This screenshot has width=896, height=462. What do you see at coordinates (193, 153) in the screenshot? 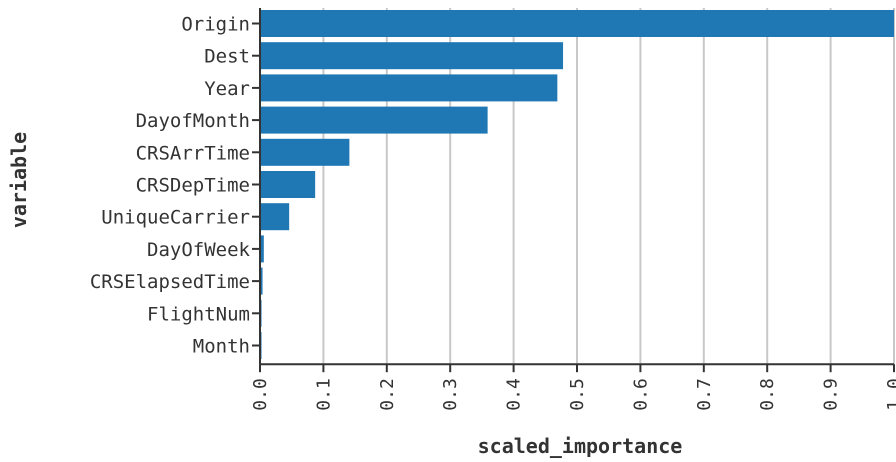
I see `y-tick-label: CRSArrTime` at bounding box center [193, 153].